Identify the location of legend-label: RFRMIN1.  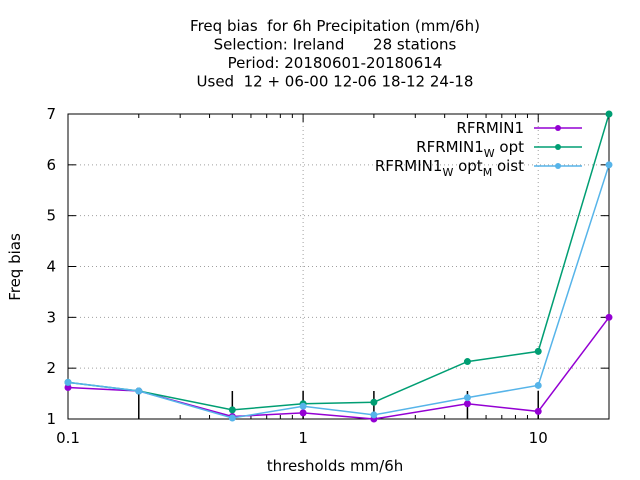
(490, 128).